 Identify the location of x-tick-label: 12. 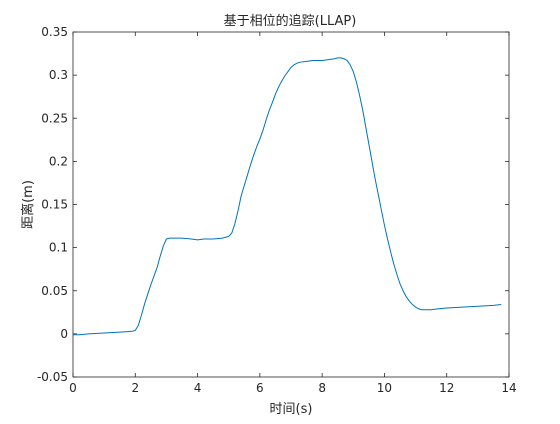
(446, 388).